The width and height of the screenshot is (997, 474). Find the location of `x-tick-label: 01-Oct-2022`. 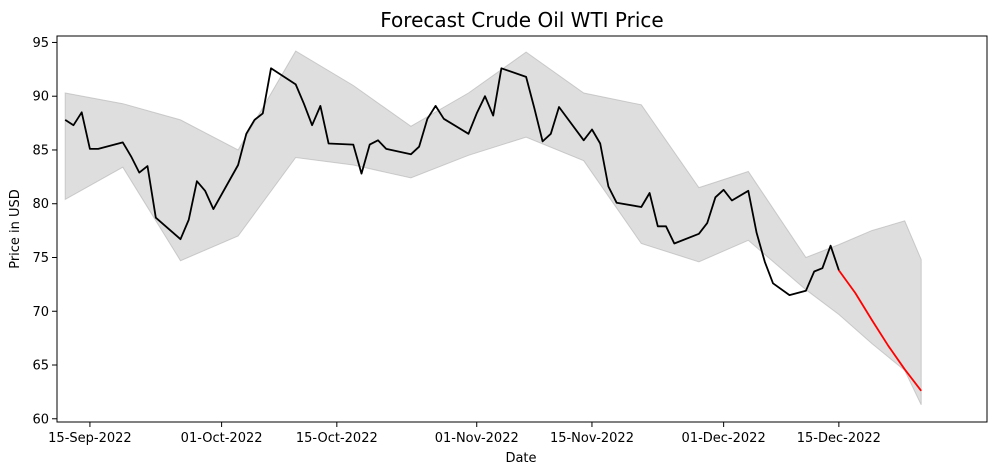

x-tick-label: 01-Oct-2022 is located at coordinates (222, 438).